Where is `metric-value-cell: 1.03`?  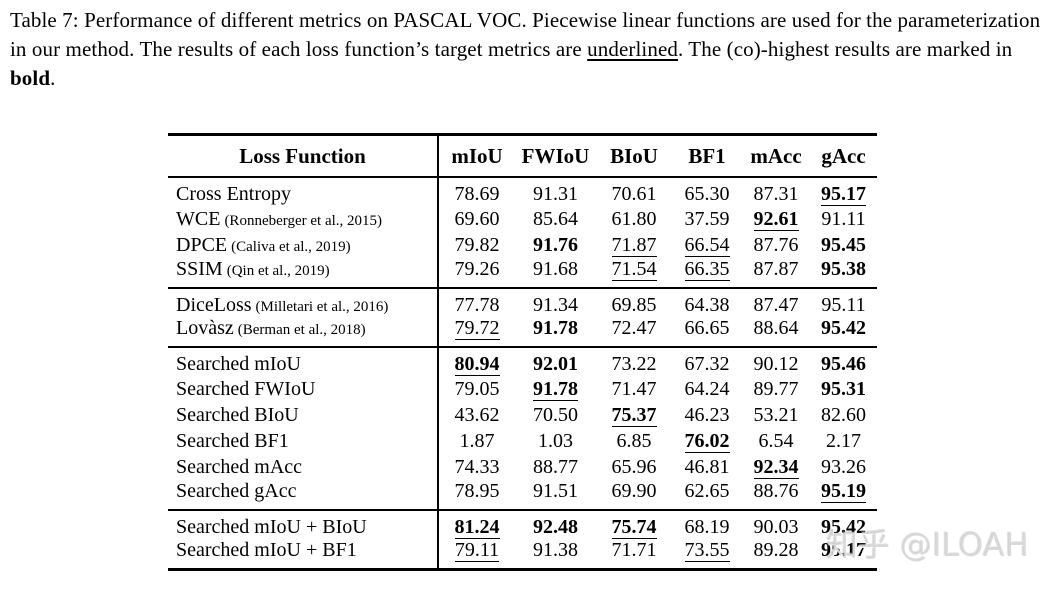
metric-value-cell: 1.03 is located at coordinates (555, 441).